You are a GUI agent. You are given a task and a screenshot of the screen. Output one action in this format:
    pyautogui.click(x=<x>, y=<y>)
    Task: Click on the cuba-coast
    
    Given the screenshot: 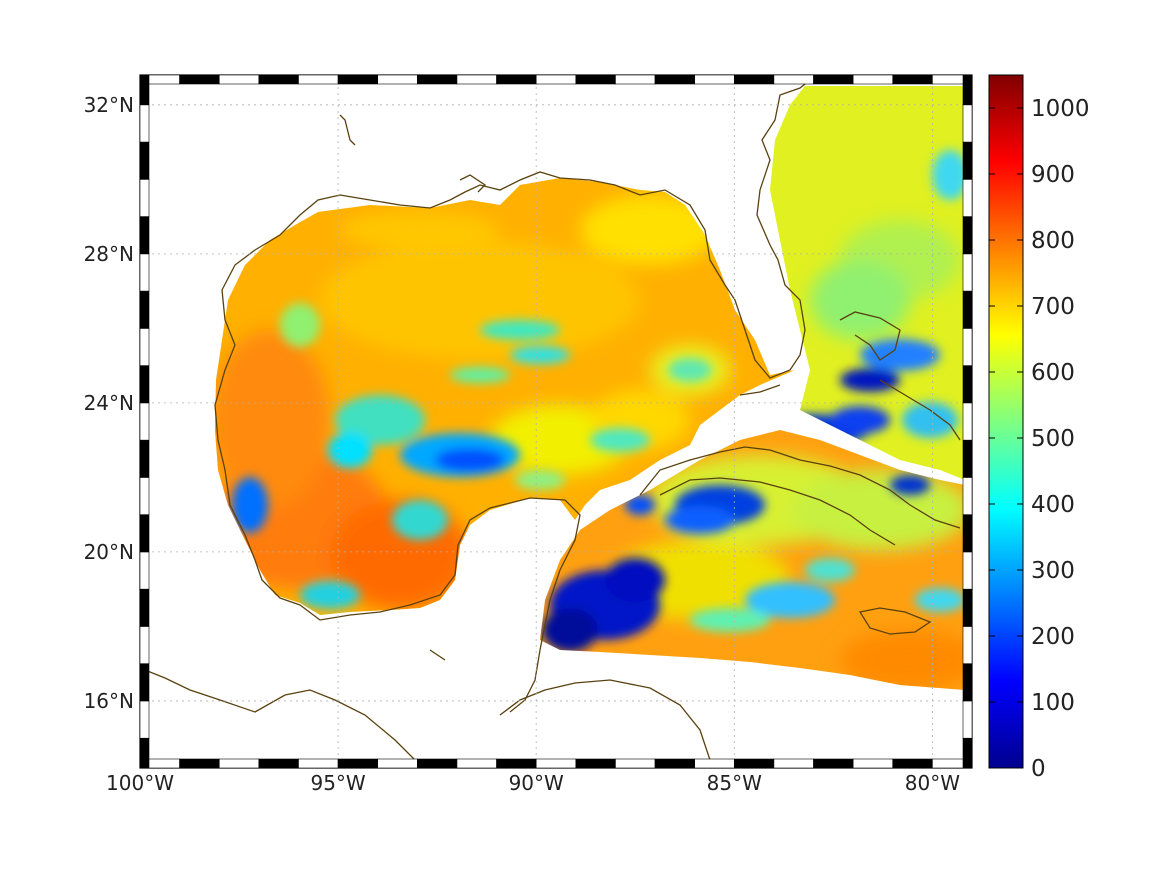 What is the action you would take?
    pyautogui.click(x=800, y=487)
    